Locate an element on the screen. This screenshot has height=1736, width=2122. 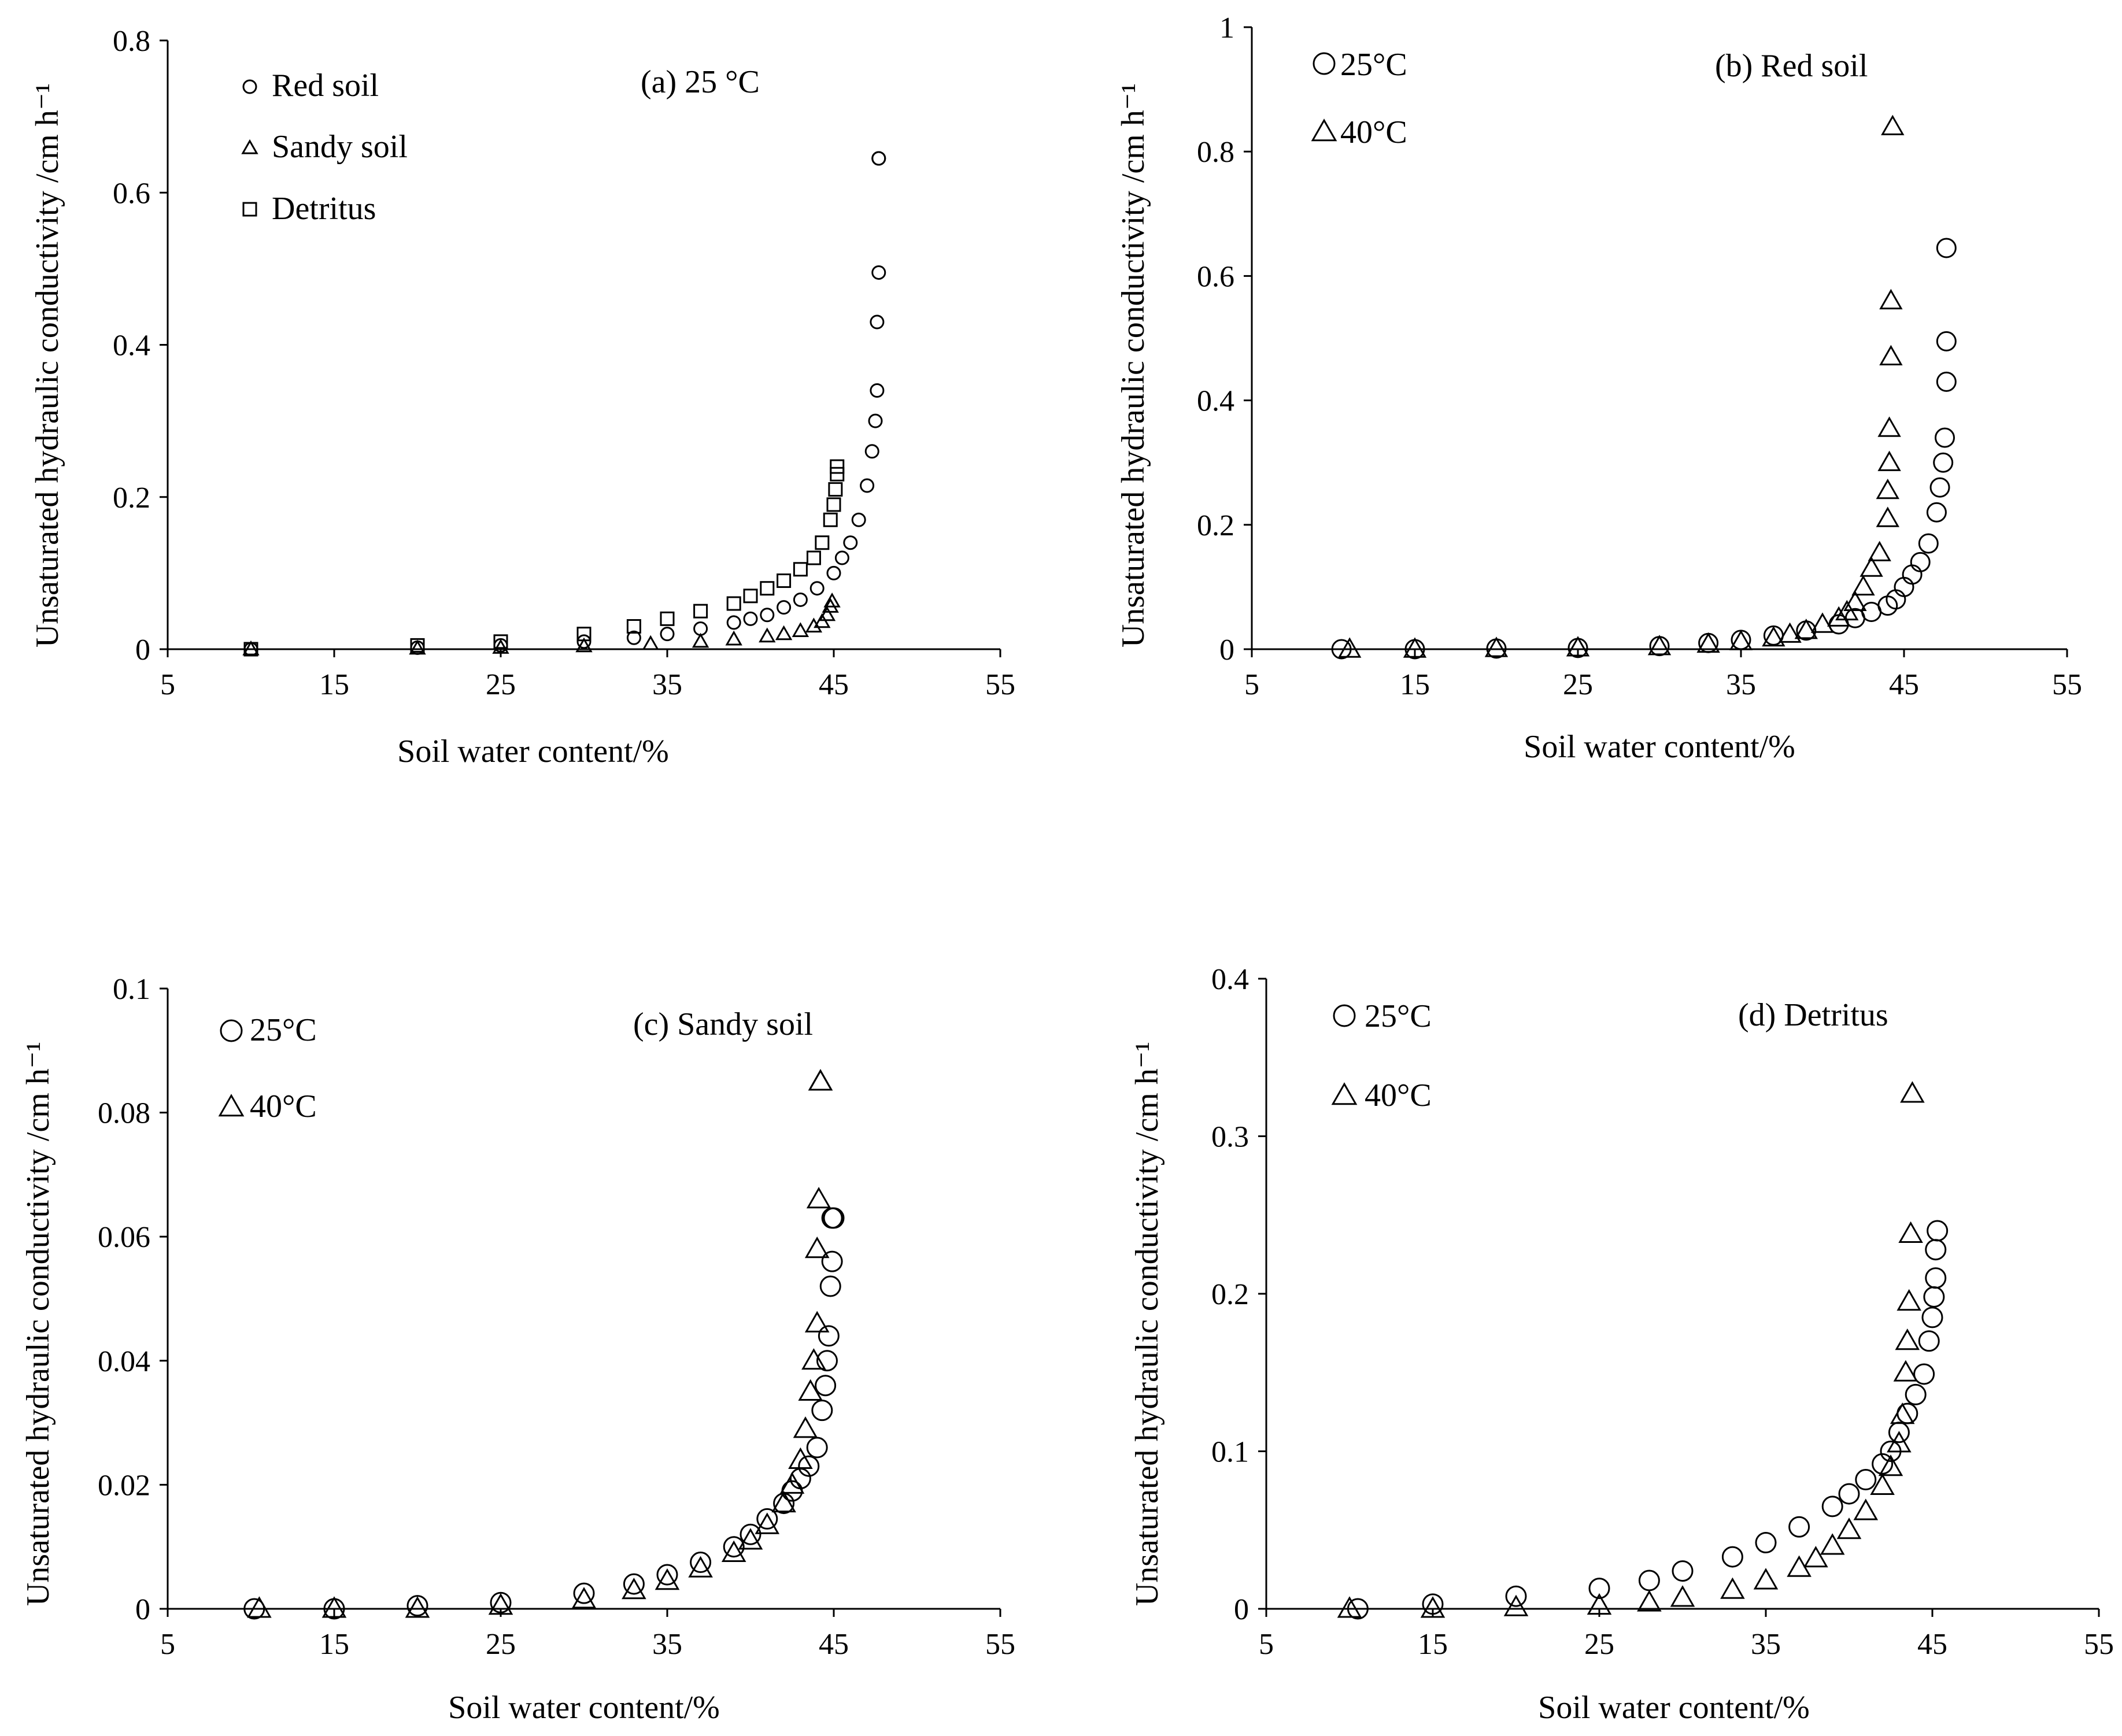
panel-d-y-tick-label: 0.3 is located at coordinates (1230, 1137).